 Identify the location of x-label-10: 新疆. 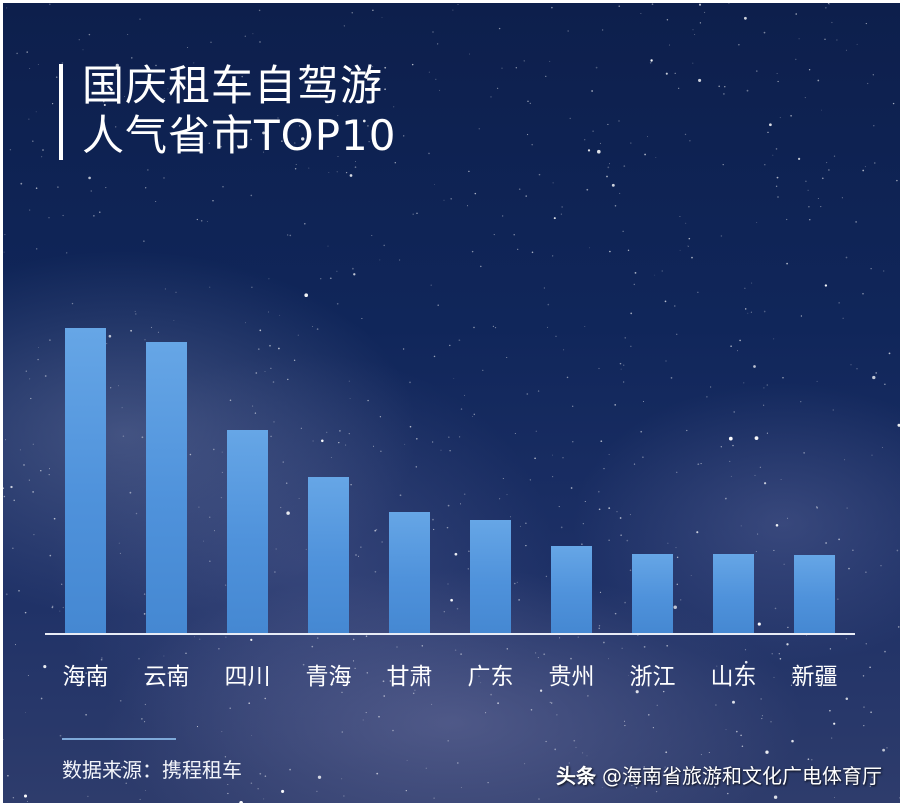
(814, 677).